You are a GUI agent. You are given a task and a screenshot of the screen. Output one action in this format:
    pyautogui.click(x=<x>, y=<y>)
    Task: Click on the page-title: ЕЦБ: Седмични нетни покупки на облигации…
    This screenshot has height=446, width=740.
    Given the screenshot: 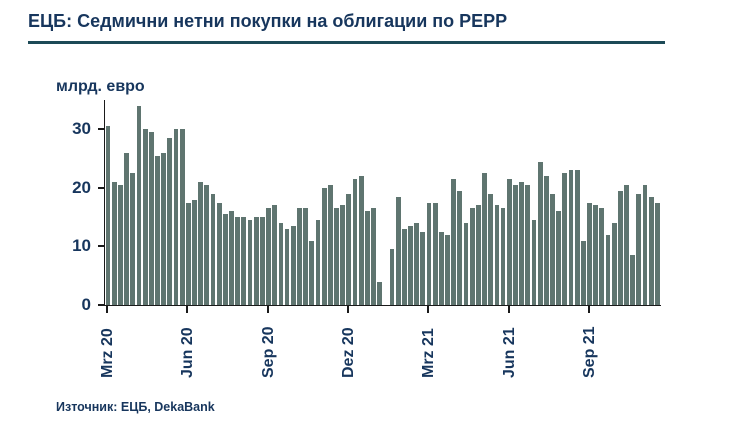 What is the action you would take?
    pyautogui.click(x=268, y=21)
    